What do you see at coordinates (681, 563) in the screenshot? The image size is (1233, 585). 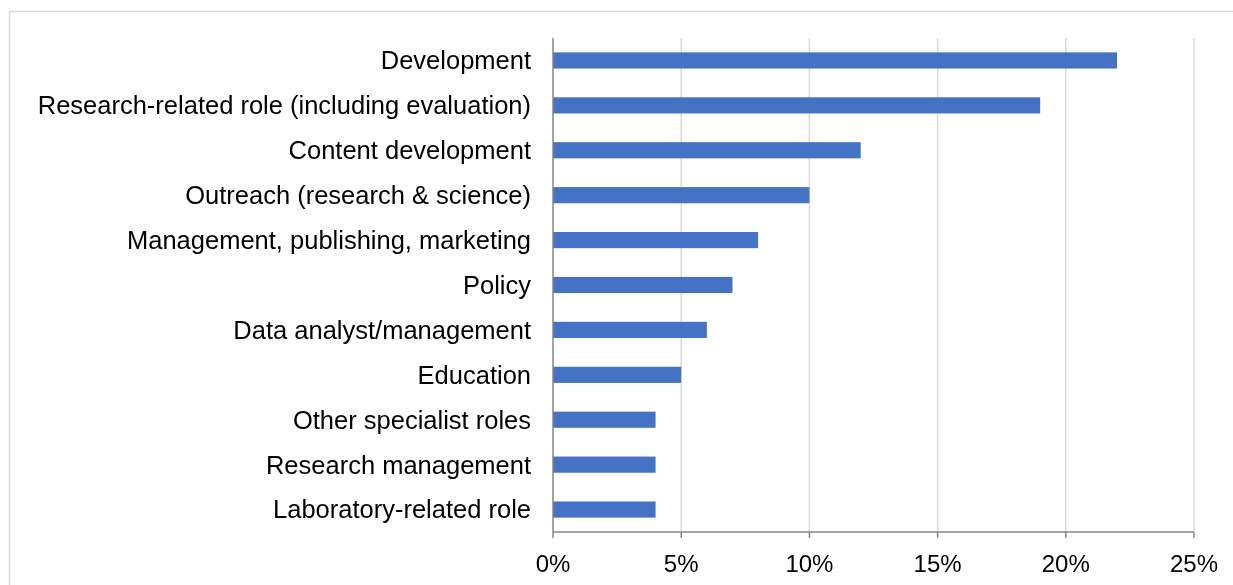 I see `x-tick-label: 5%` at bounding box center [681, 563].